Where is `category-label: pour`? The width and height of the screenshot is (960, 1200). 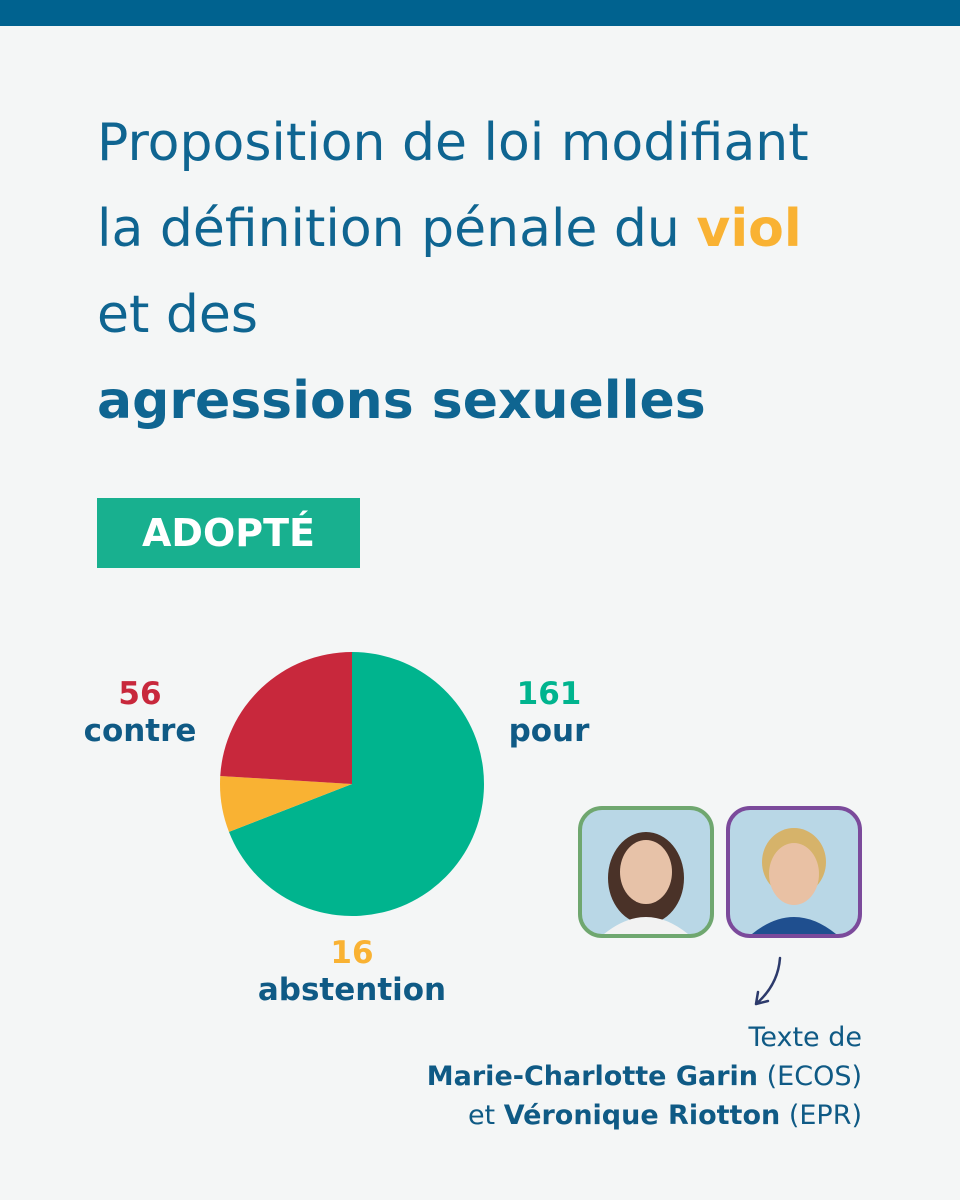 category-label: pour is located at coordinates (550, 731).